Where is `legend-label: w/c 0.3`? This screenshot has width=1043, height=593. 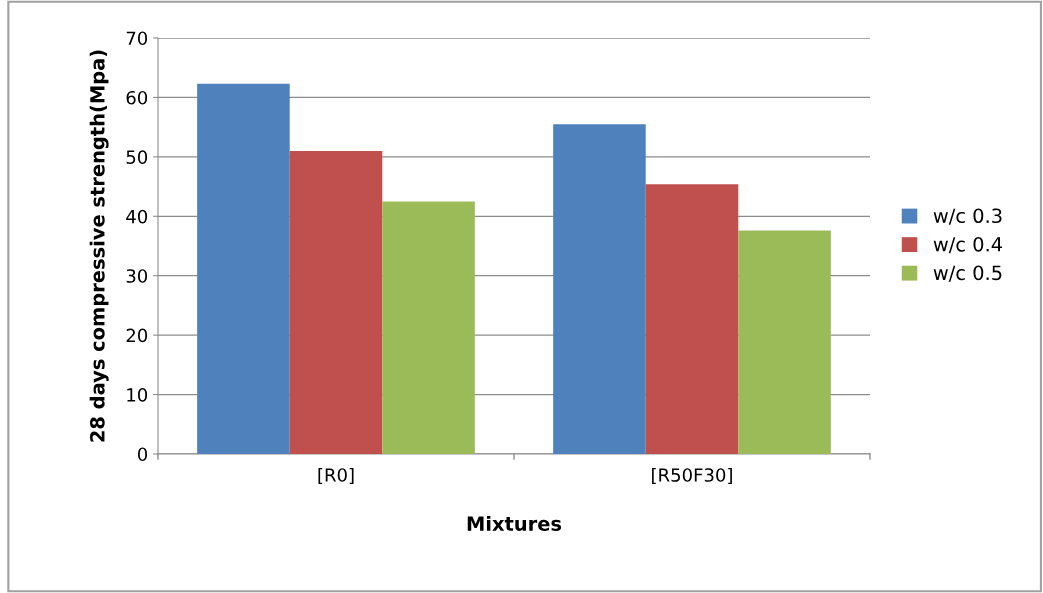 legend-label: w/c 0.3 is located at coordinates (967, 216).